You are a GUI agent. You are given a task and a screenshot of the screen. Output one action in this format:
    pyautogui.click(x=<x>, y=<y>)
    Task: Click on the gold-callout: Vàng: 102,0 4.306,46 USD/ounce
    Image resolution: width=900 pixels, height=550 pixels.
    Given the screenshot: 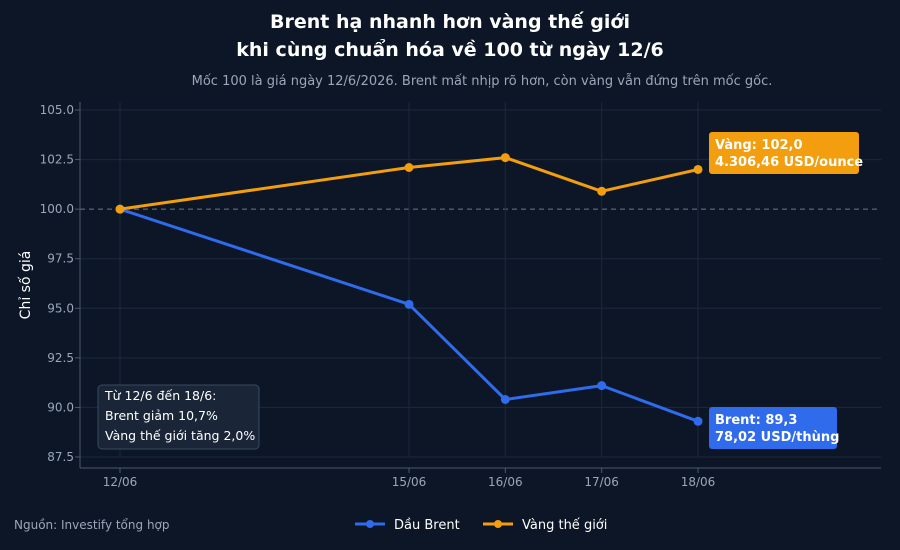 What is the action you would take?
    pyautogui.click(x=786, y=153)
    